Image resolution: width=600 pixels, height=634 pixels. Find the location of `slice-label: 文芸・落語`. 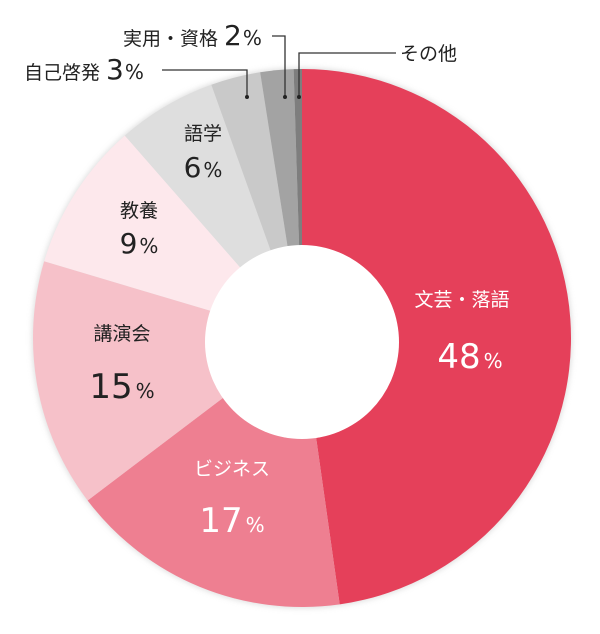

slice-label: 文芸・落語 is located at coordinates (461, 300).